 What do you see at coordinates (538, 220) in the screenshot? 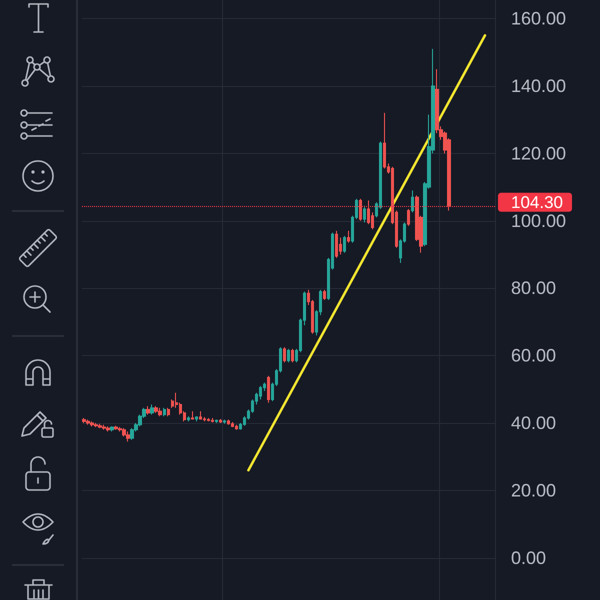
I see `y-tick-label: 100.00` at bounding box center [538, 220].